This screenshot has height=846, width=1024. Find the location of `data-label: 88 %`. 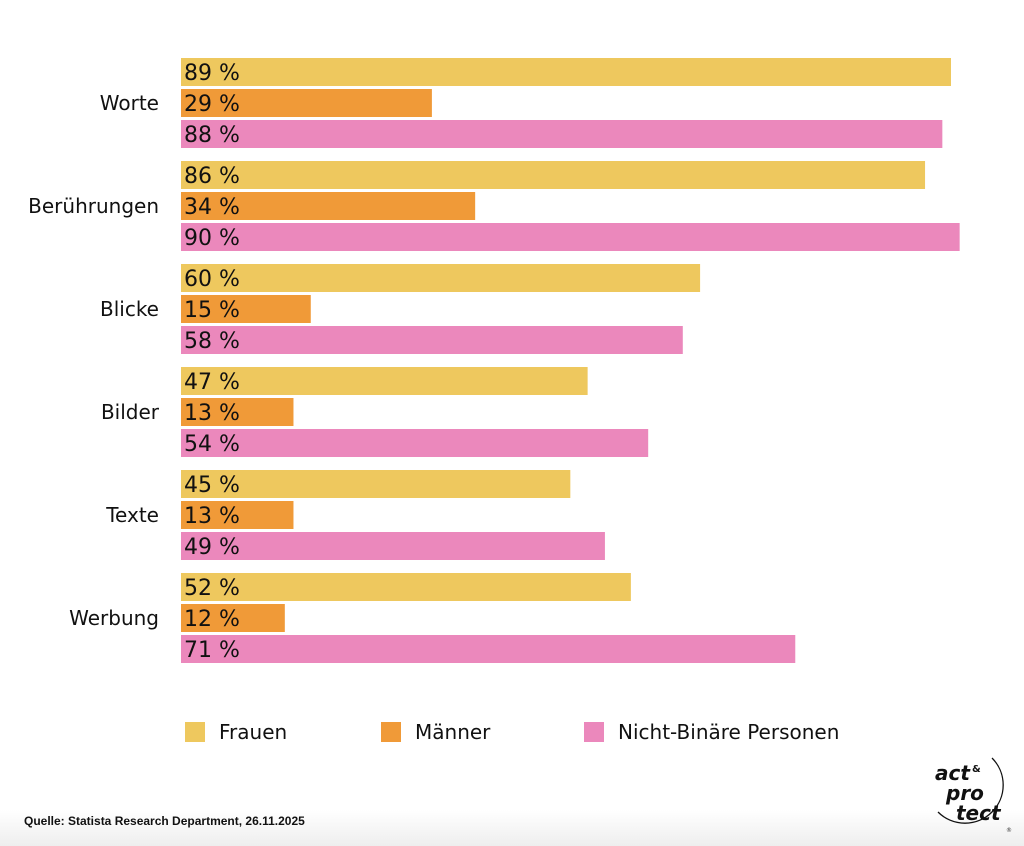

data-label: 88 % is located at coordinates (212, 135).